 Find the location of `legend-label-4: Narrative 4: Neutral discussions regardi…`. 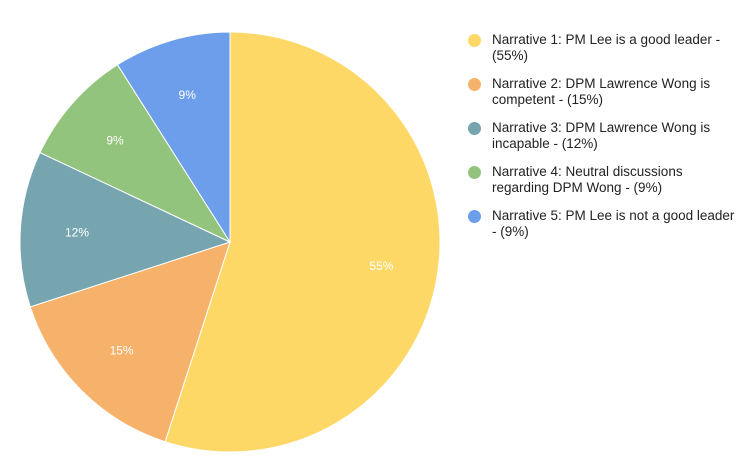

legend-label-4: Narrative 4: Neutral discussions regardi… is located at coordinates (587, 179).